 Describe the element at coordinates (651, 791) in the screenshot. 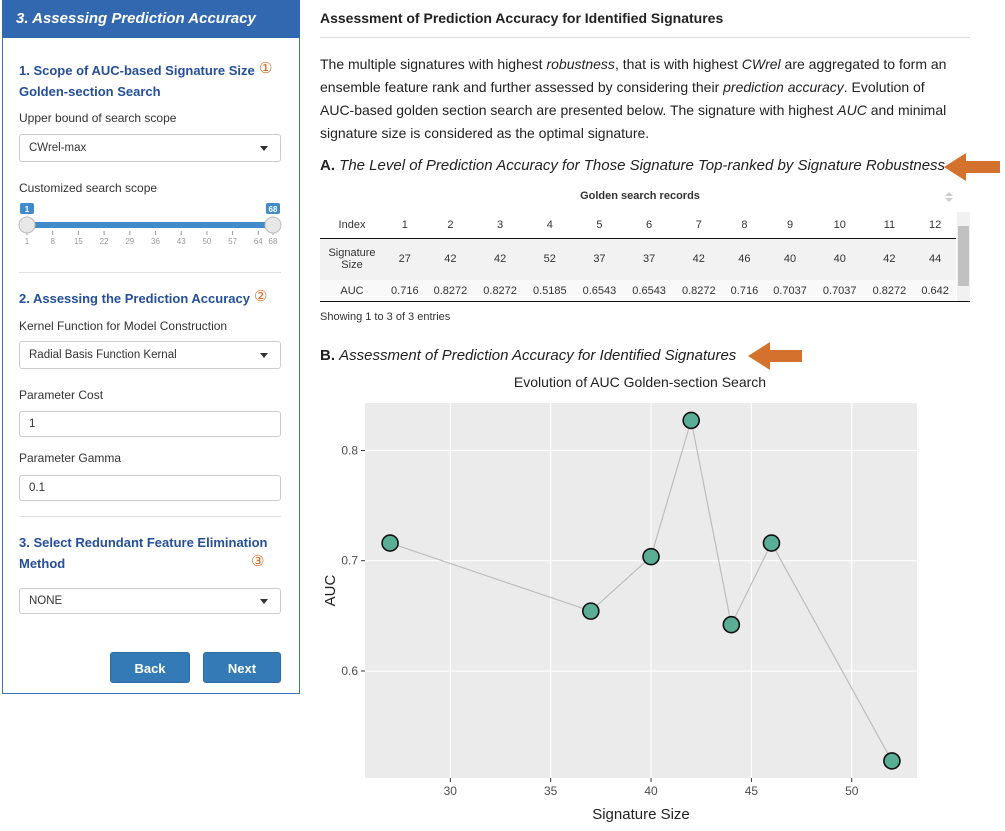

I see `x-tick-label: 40` at that location.